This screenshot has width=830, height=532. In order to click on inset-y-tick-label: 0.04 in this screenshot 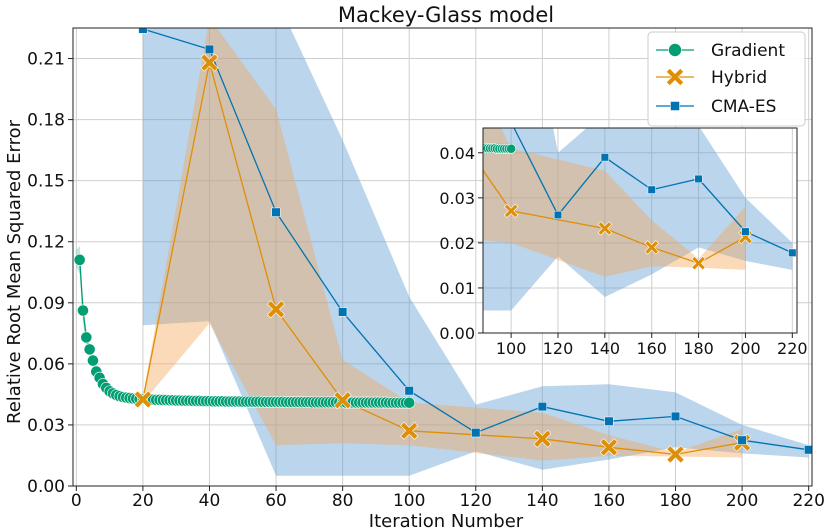, I will do `click(457, 153)`.